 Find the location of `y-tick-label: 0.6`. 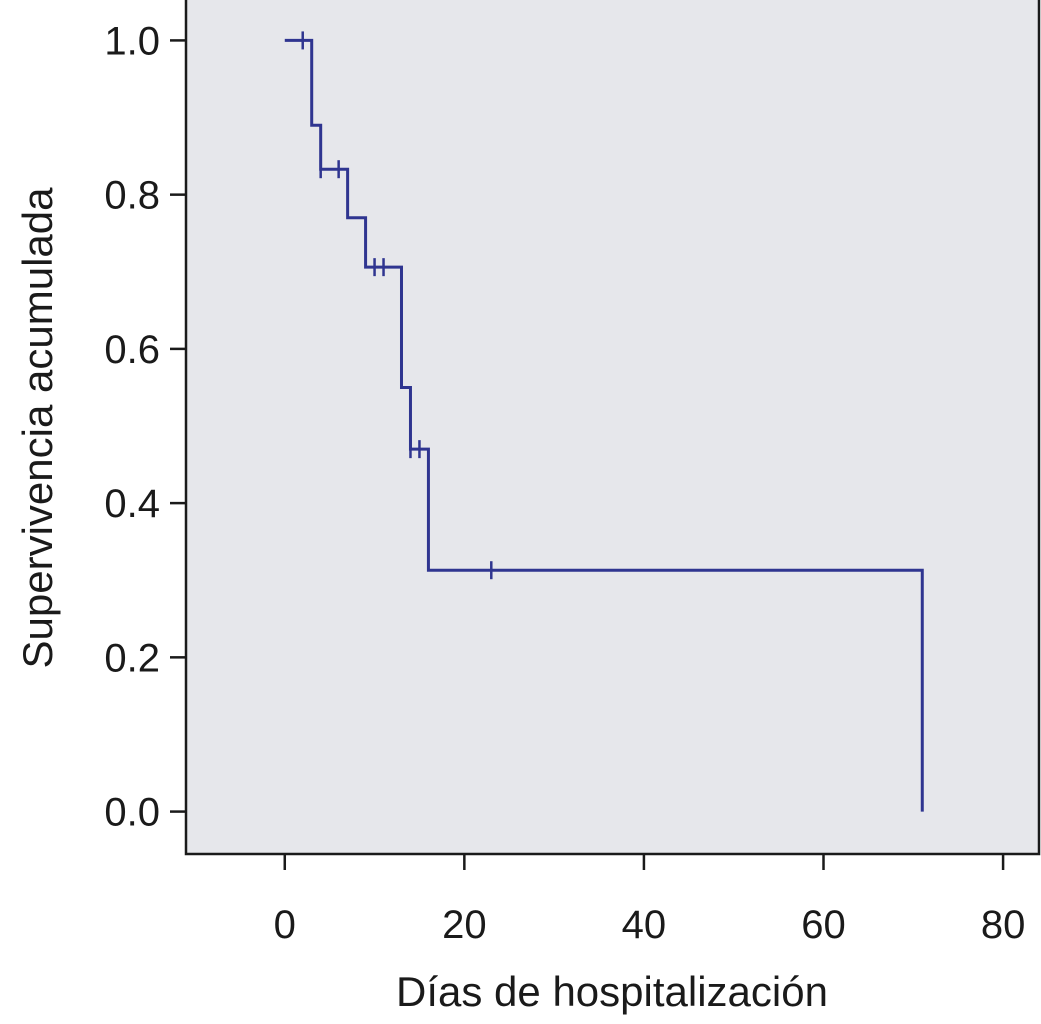

y-tick-label: 0.6 is located at coordinates (132, 350).